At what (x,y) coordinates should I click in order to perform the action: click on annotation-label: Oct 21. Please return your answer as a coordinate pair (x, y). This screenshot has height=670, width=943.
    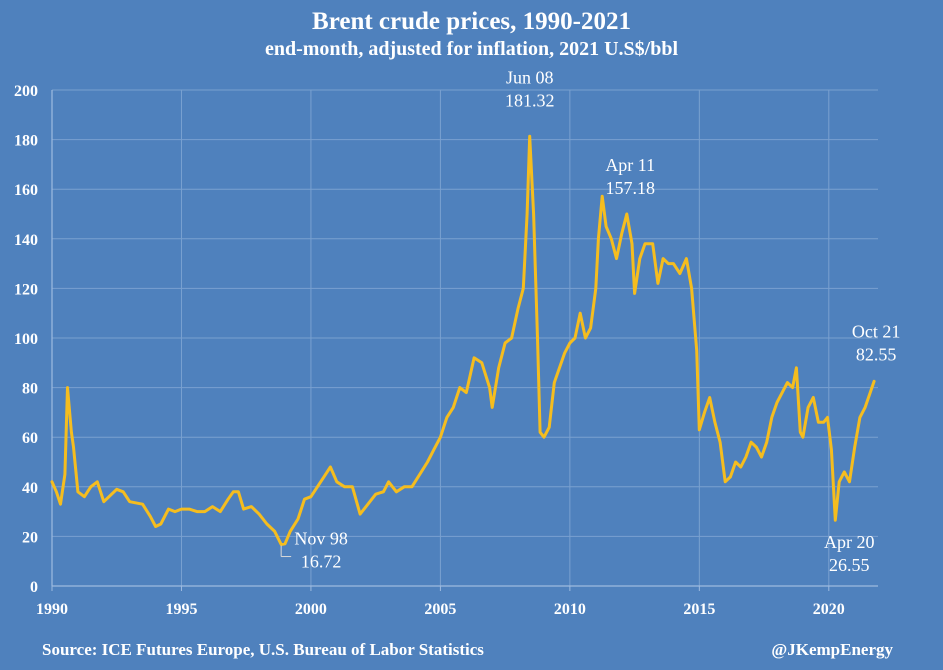
    Looking at the image, I should click on (876, 331).